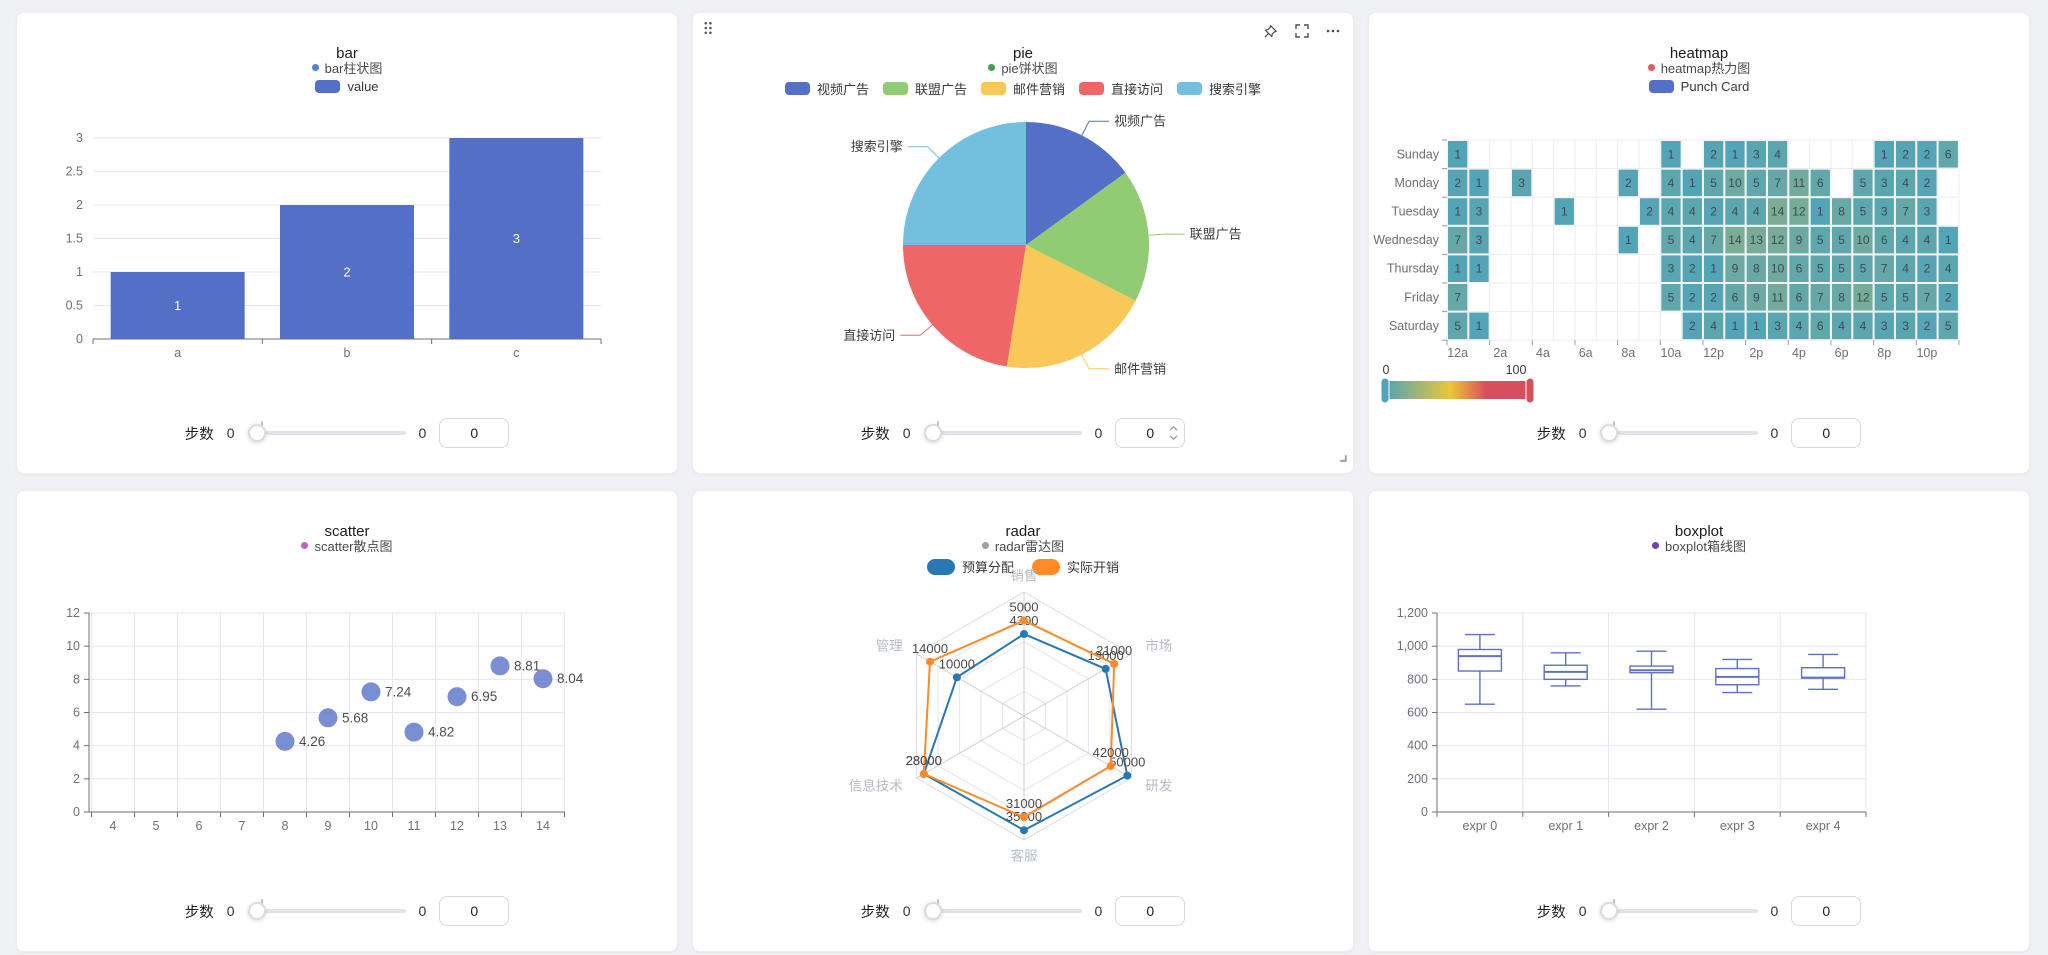  I want to click on box-rect, so click(1480, 660).